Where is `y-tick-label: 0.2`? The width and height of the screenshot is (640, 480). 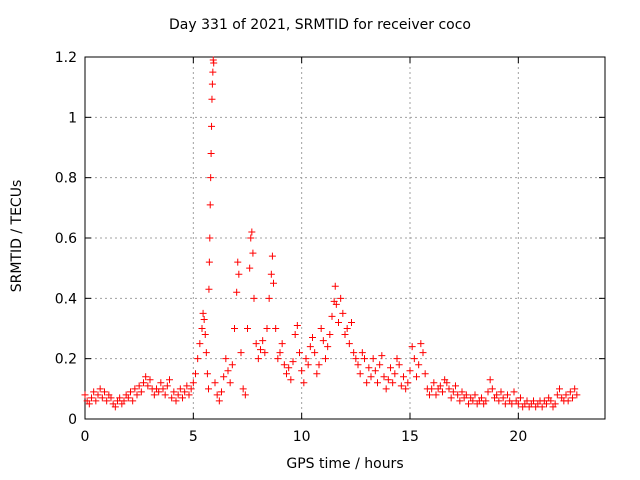 y-tick-label: 0.2 is located at coordinates (66, 360).